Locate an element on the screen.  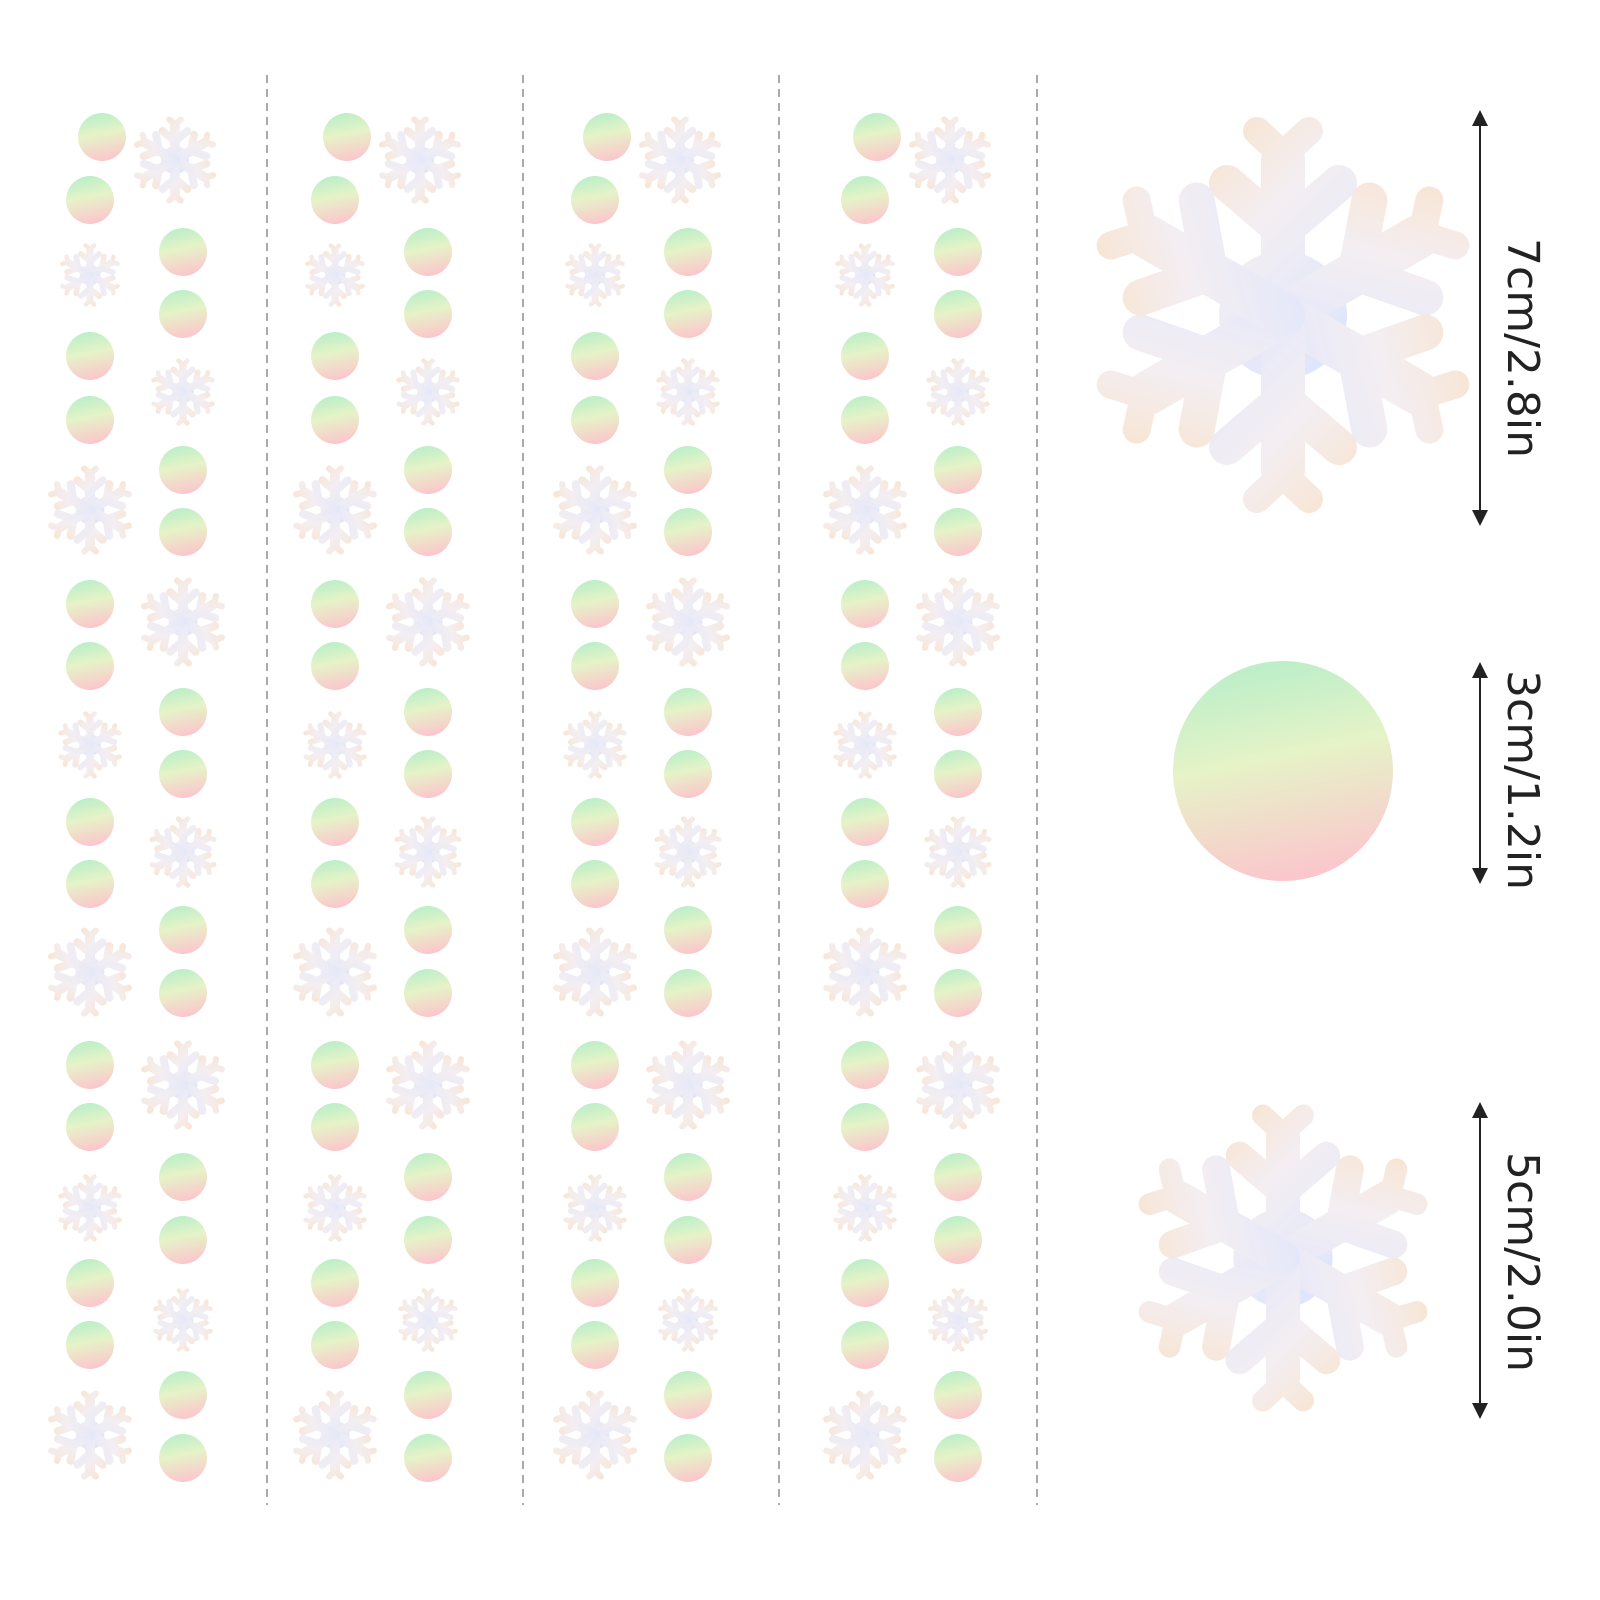
large-snowflake is located at coordinates (1283, 315).